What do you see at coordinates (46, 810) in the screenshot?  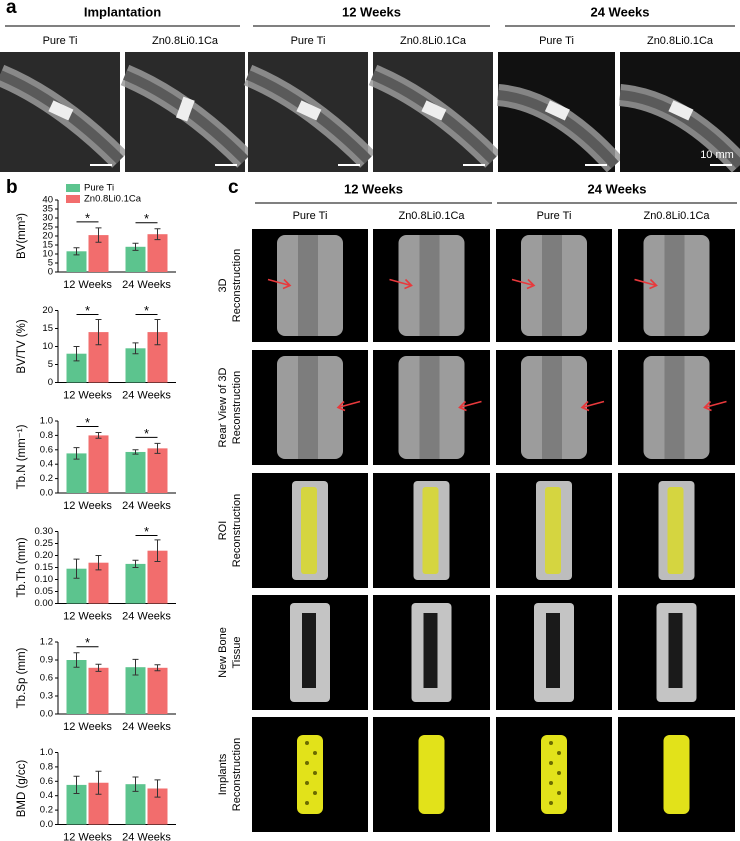 I see `y-tick-label: 0.2` at bounding box center [46, 810].